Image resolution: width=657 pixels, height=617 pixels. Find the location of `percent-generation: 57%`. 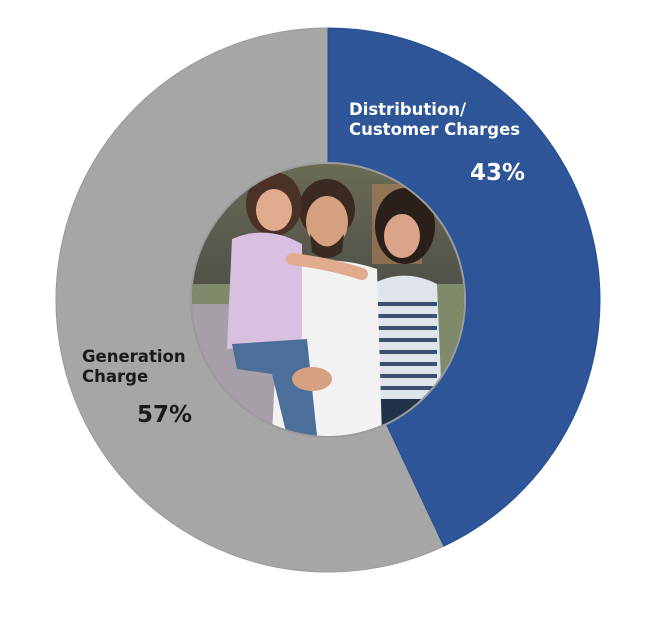

percent-generation: 57% is located at coordinates (165, 415).